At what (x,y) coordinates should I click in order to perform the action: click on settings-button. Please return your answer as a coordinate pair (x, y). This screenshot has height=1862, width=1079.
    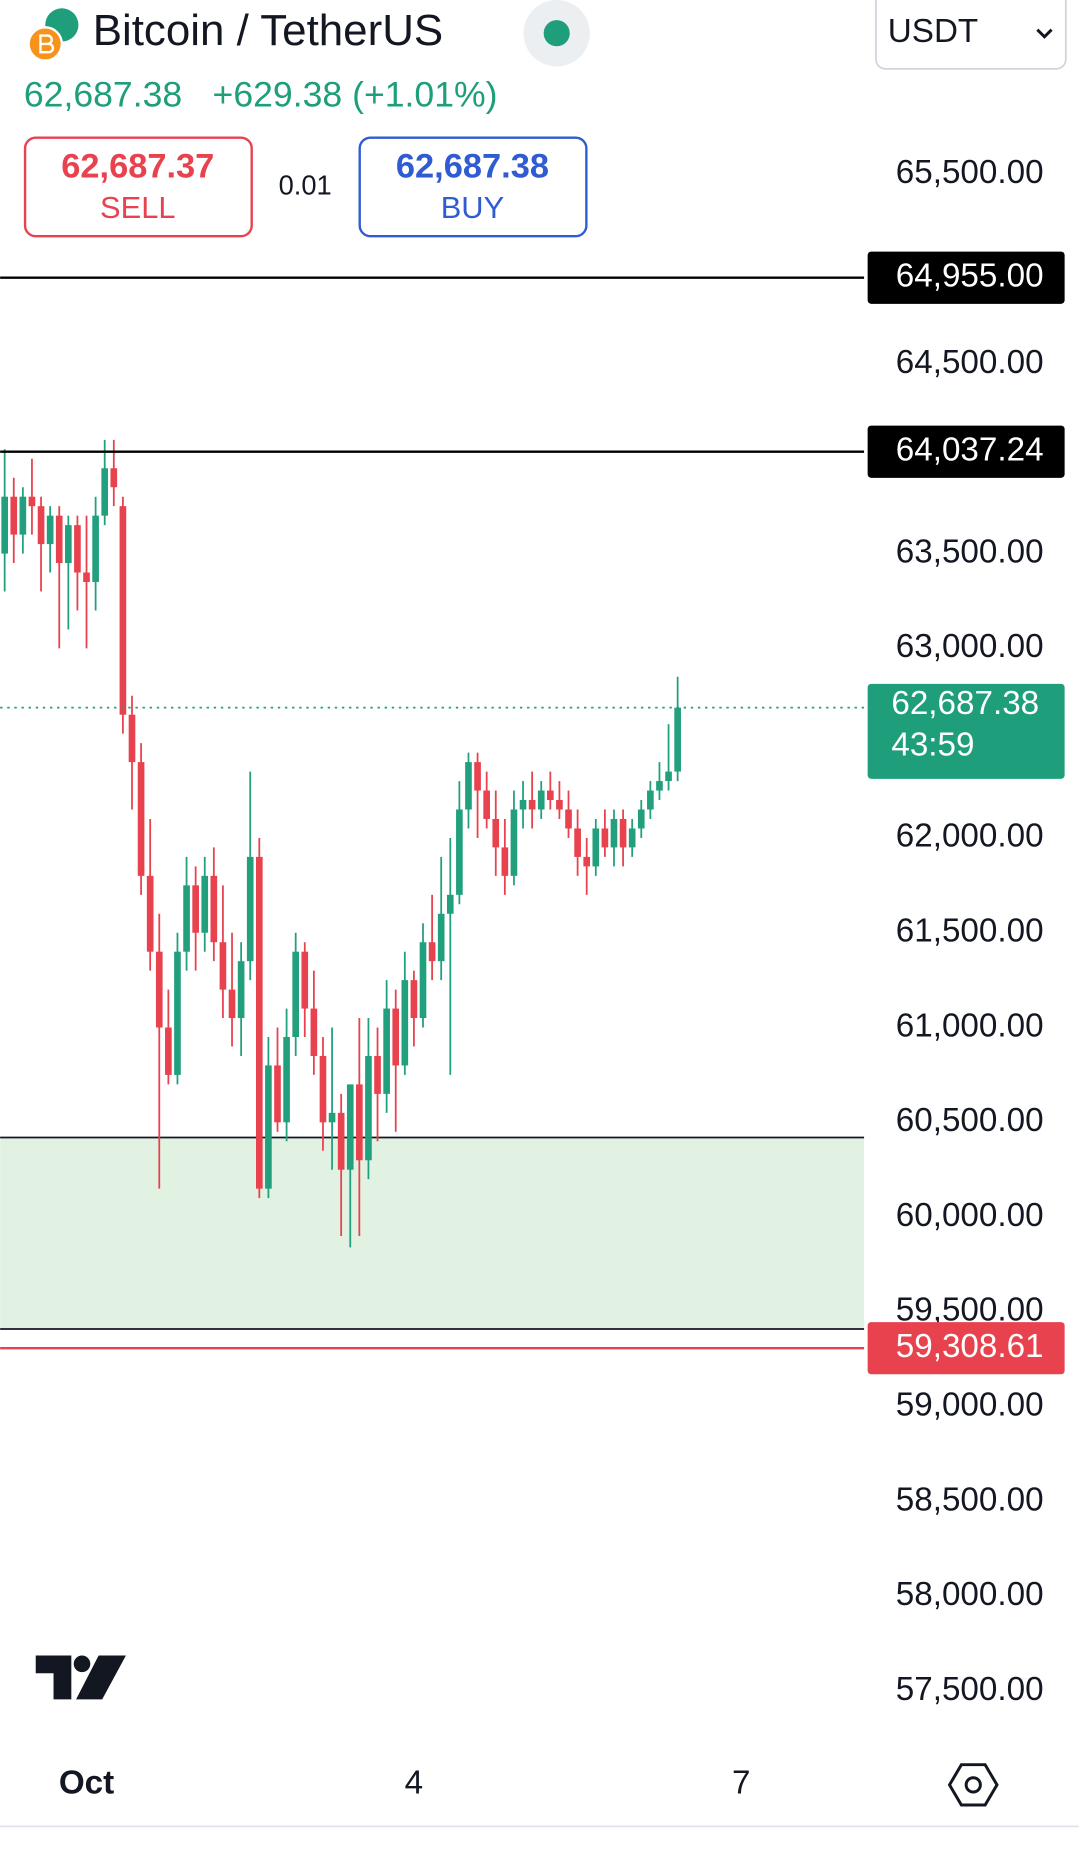
    Looking at the image, I should click on (973, 1785).